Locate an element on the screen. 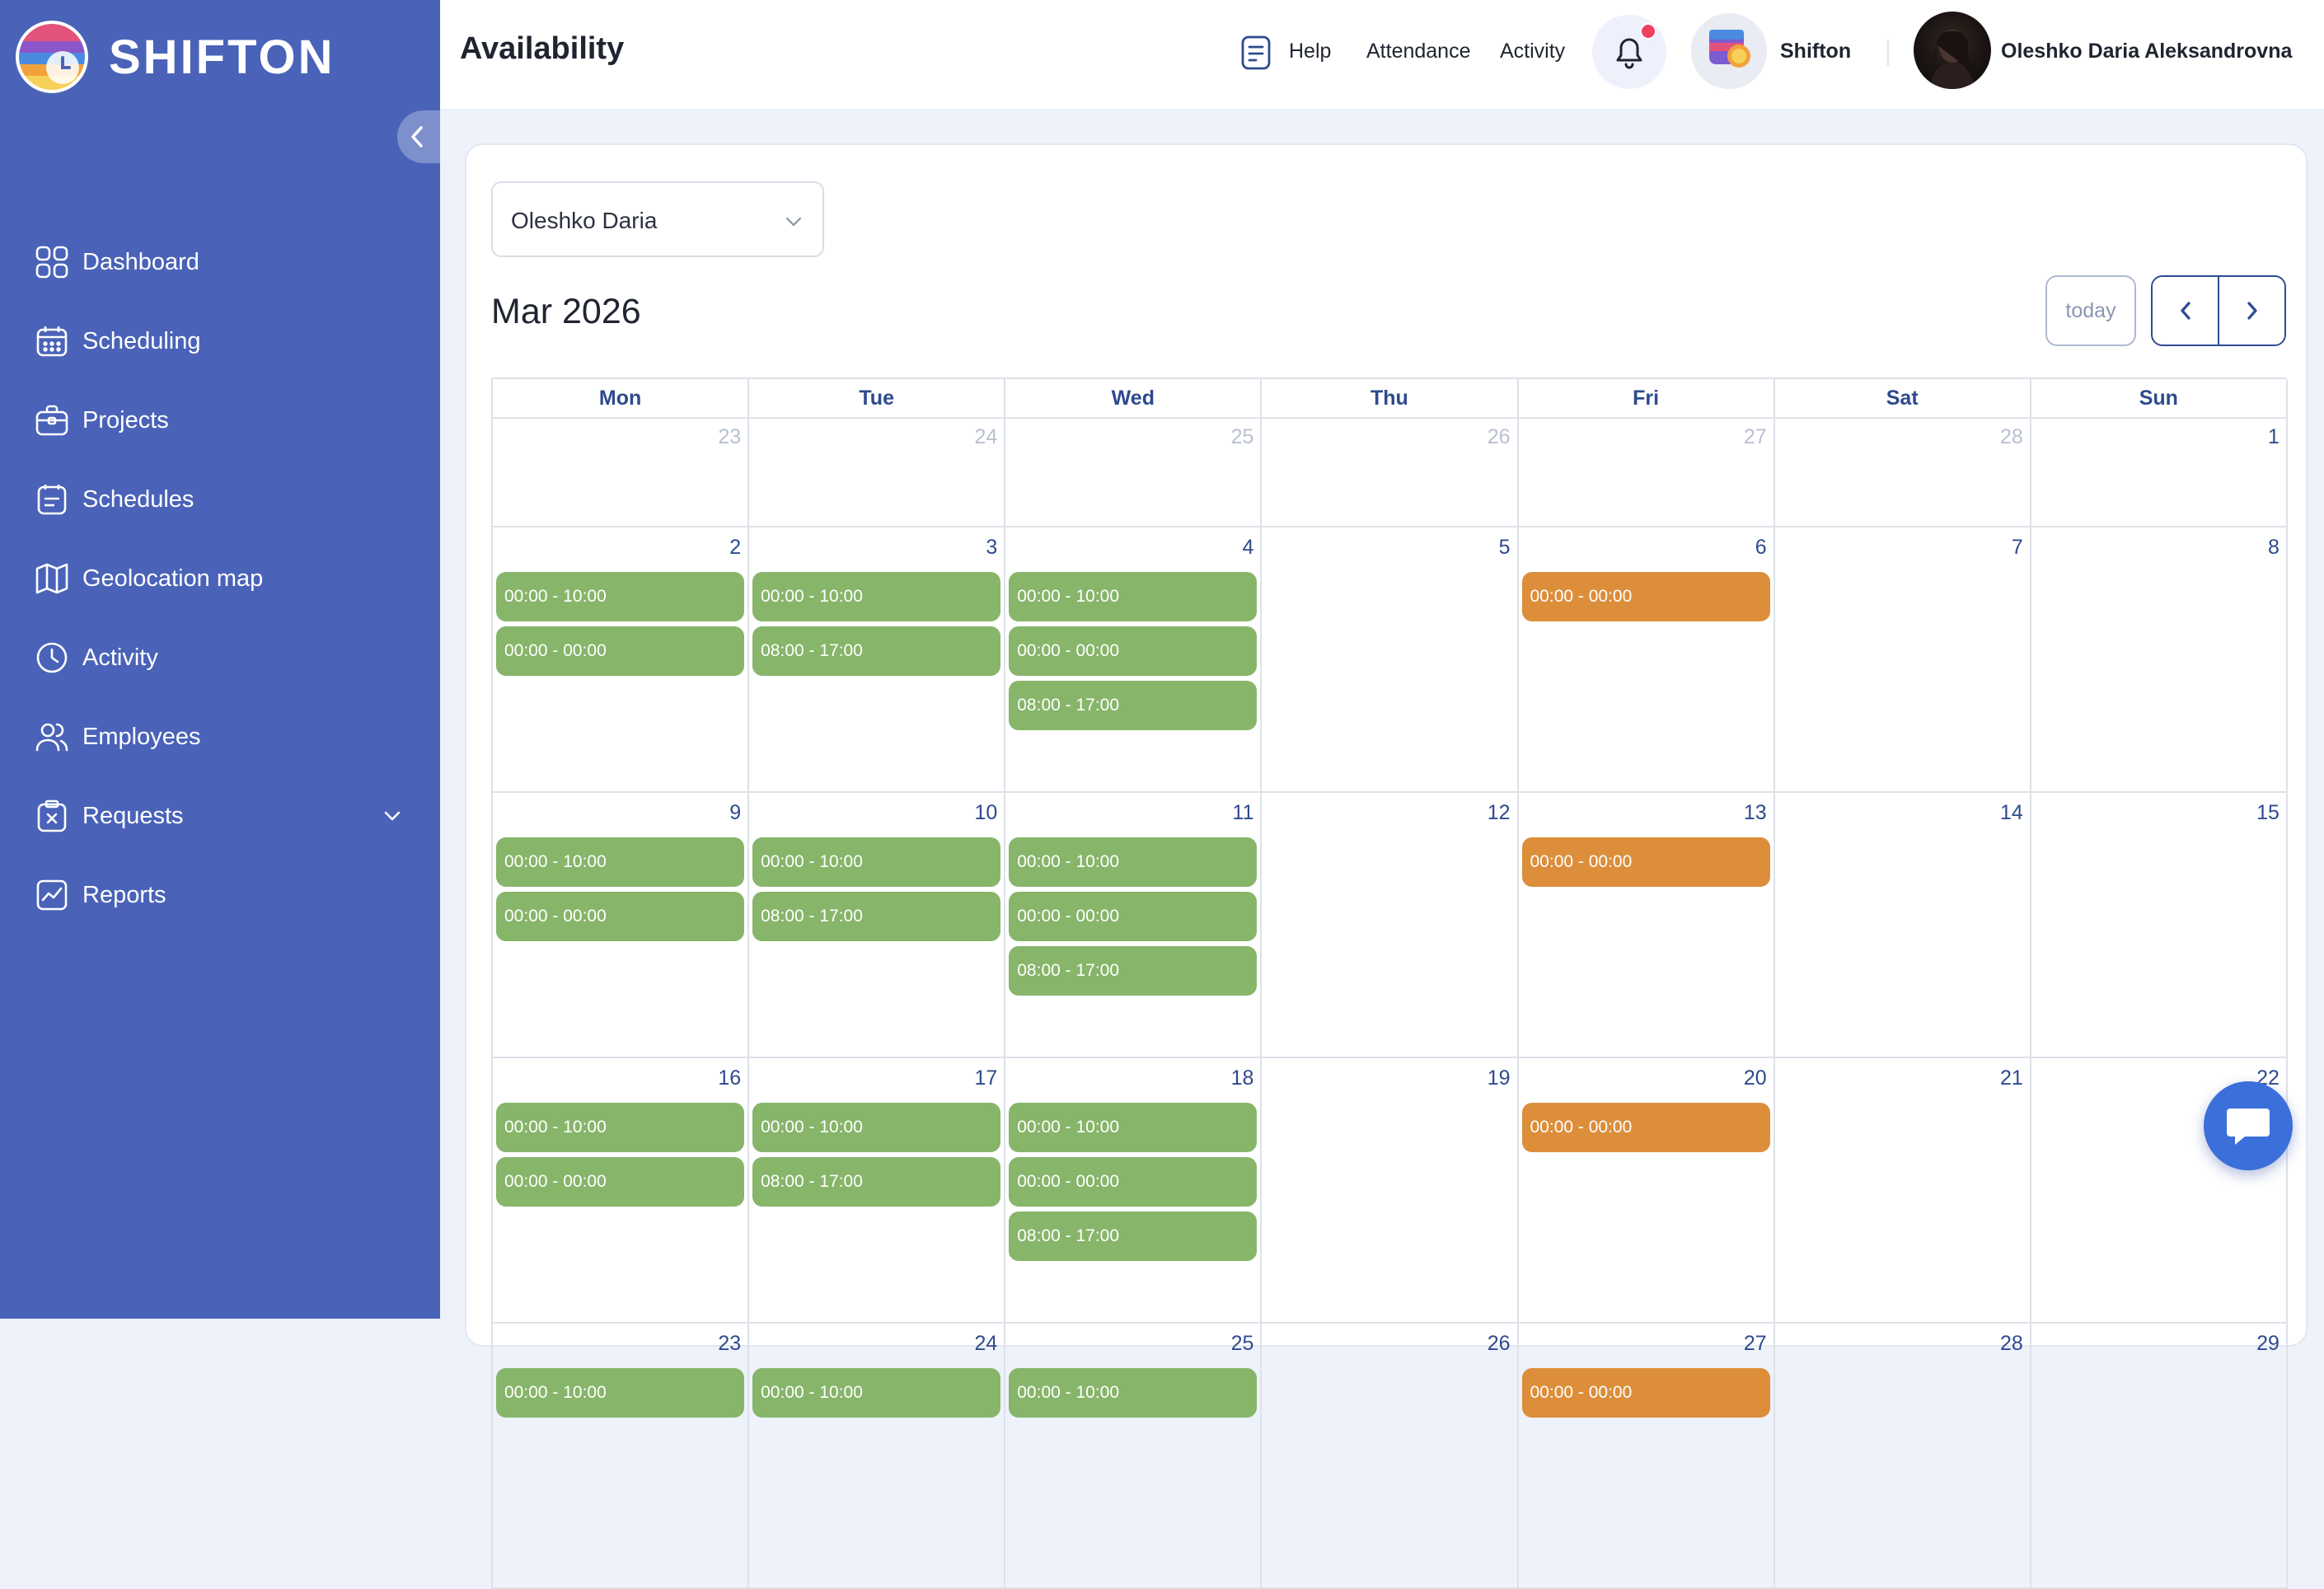 This screenshot has height=1589, width=2324. day-number: 28 is located at coordinates (2011, 1343).